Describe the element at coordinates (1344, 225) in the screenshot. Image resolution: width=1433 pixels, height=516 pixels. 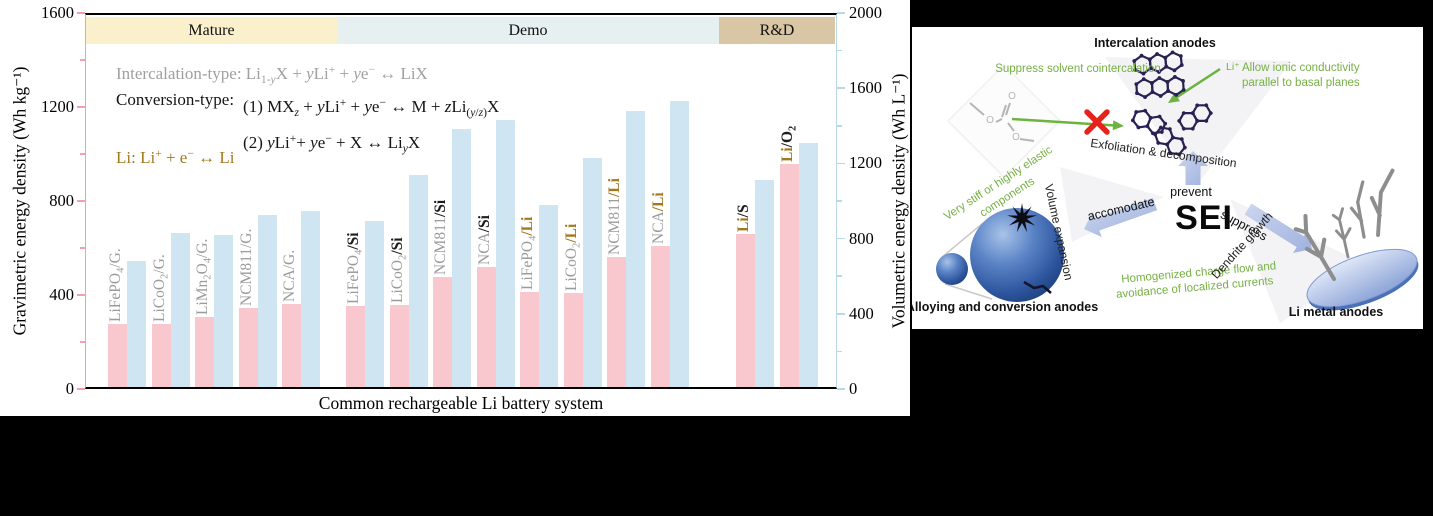
I see `dendrites` at that location.